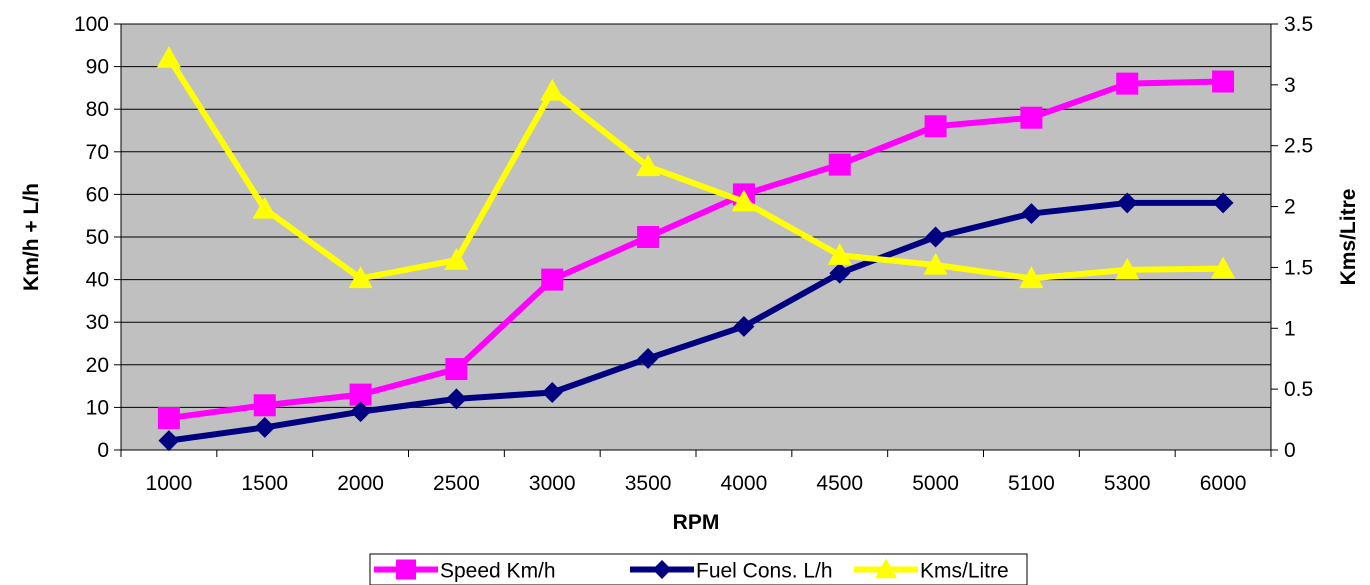 This screenshot has height=585, width=1370. What do you see at coordinates (935, 483) in the screenshot?
I see `x-tick-label: 5000` at bounding box center [935, 483].